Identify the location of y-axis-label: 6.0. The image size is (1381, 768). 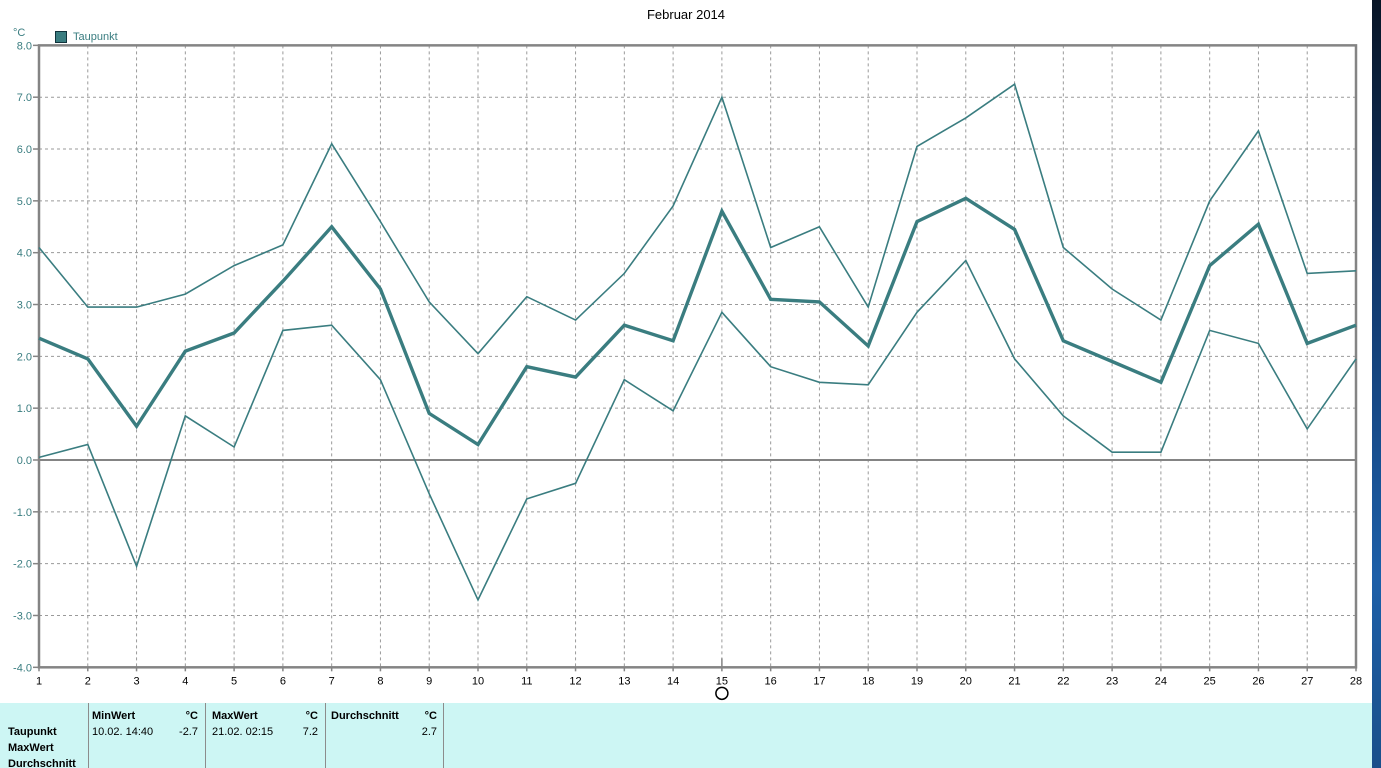
(24, 150).